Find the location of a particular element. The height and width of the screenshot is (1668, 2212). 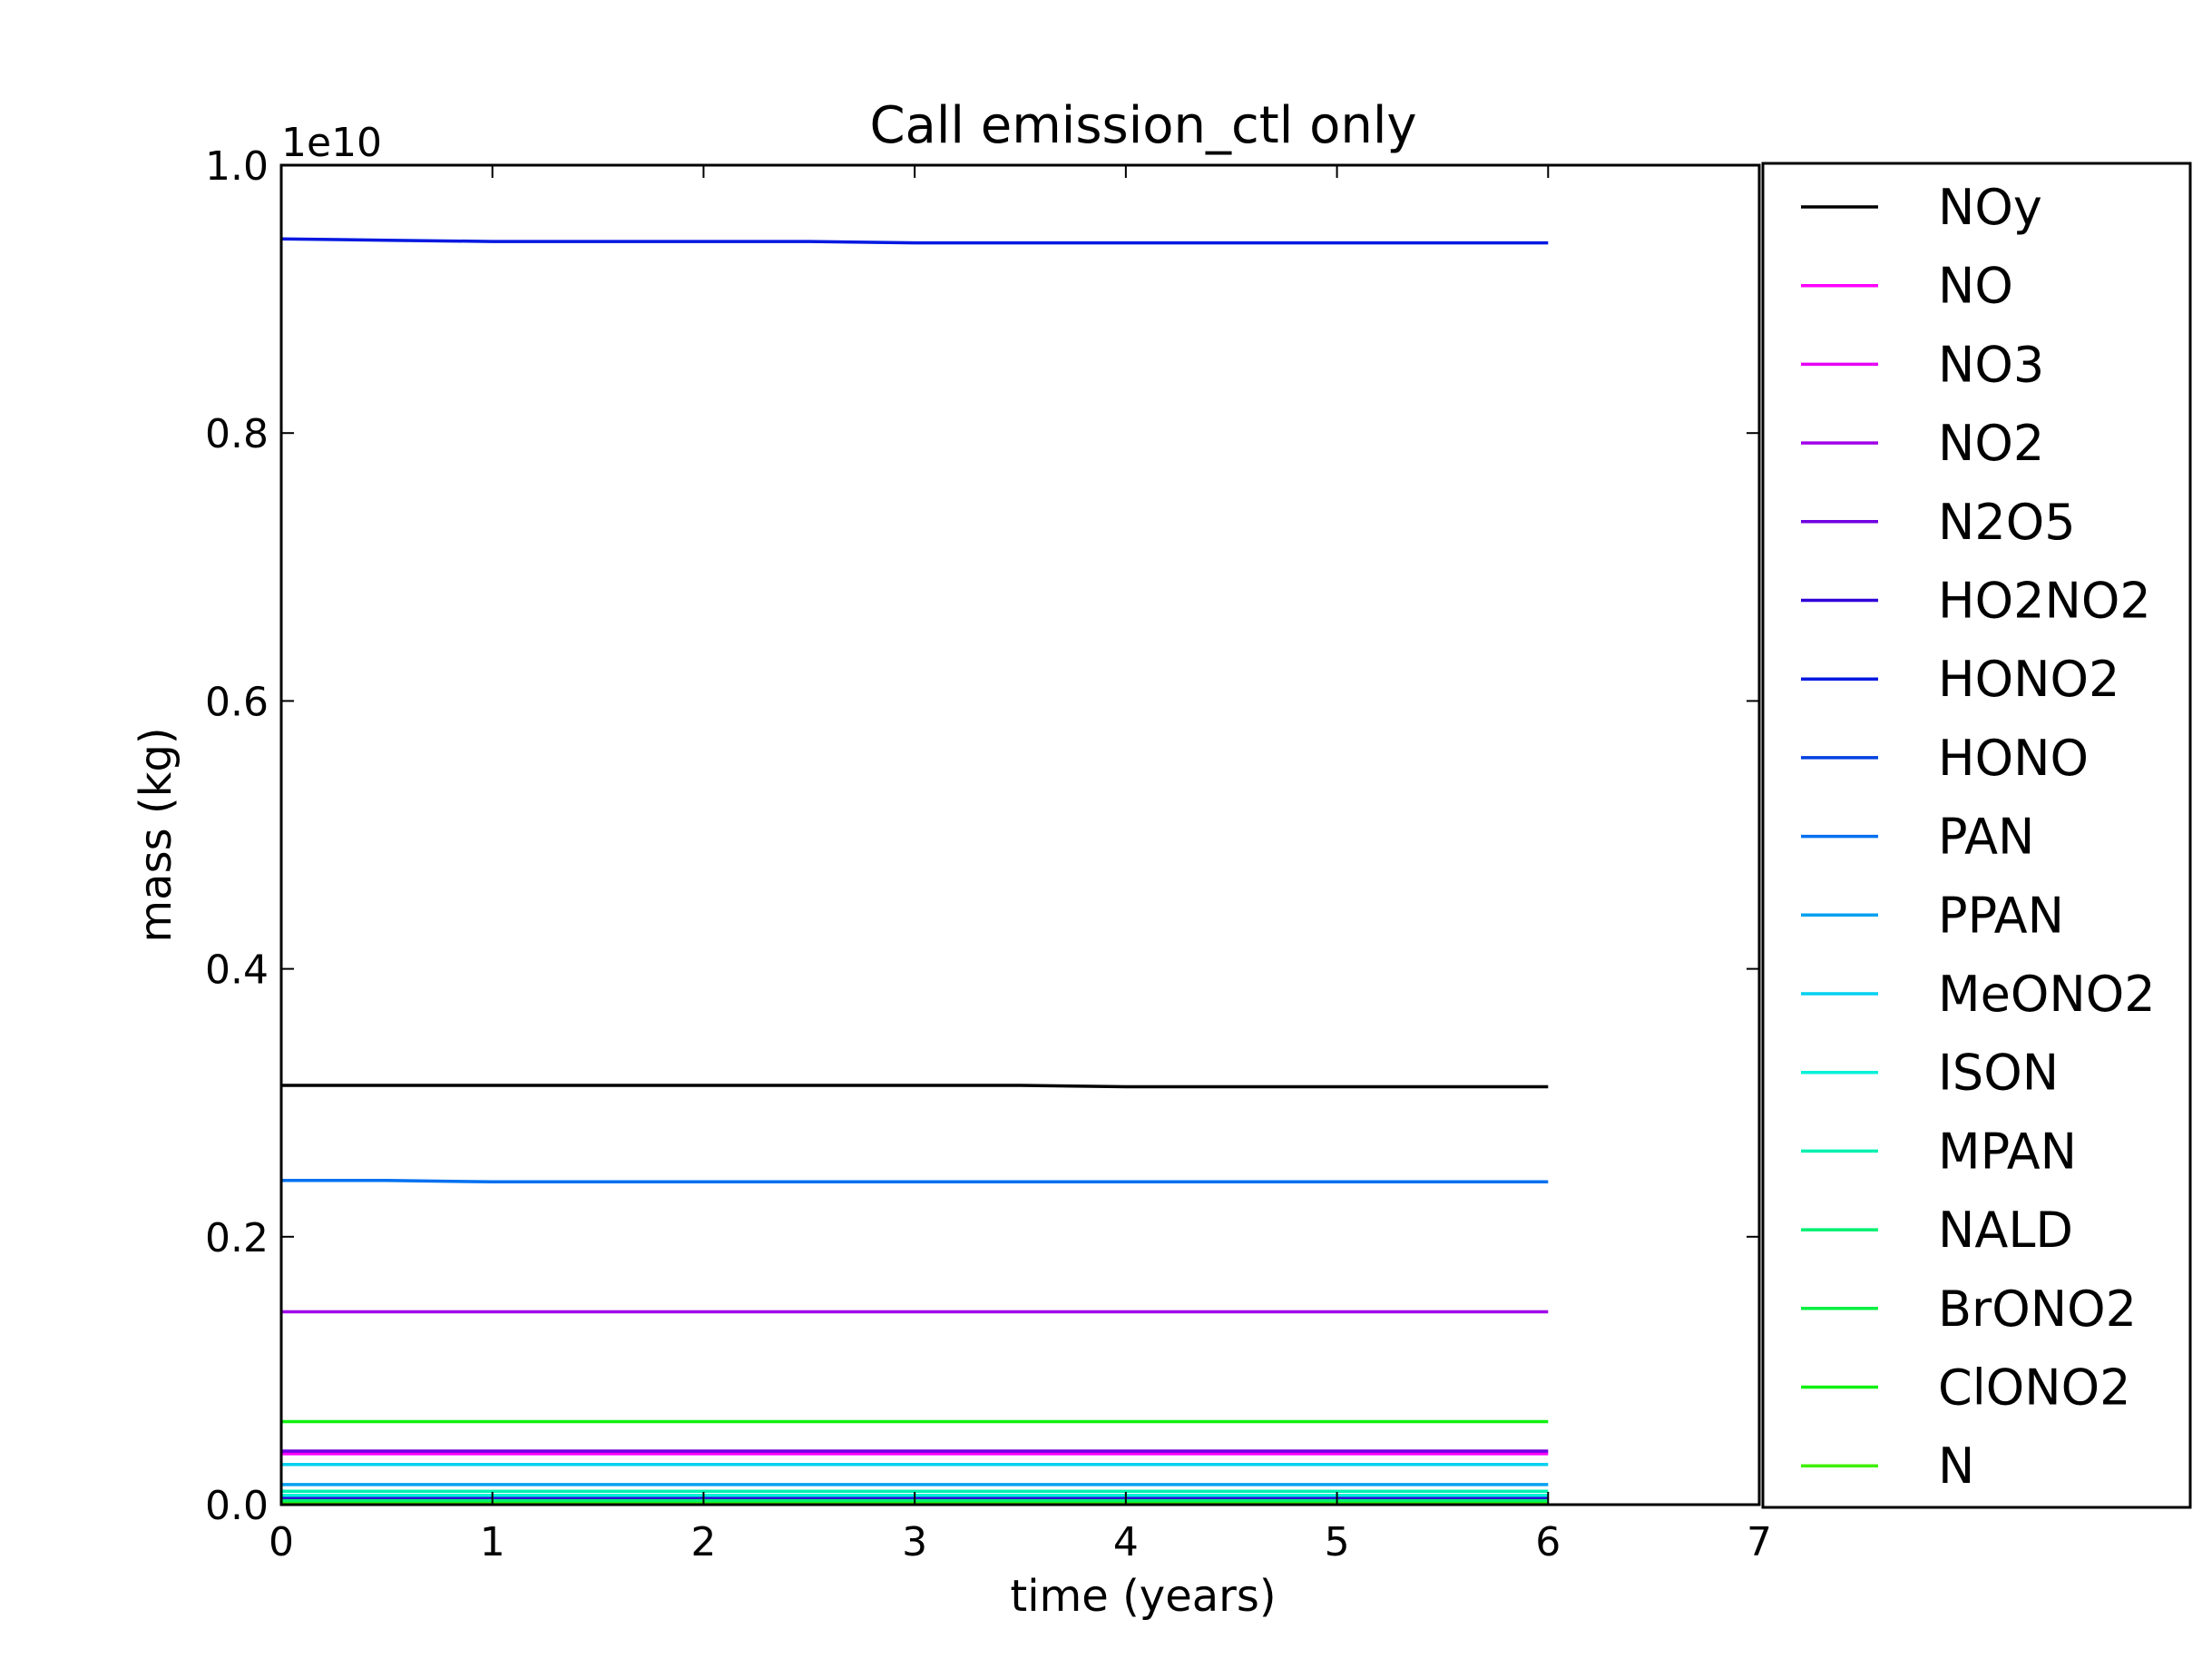

legend-label: NALD is located at coordinates (2005, 1230).